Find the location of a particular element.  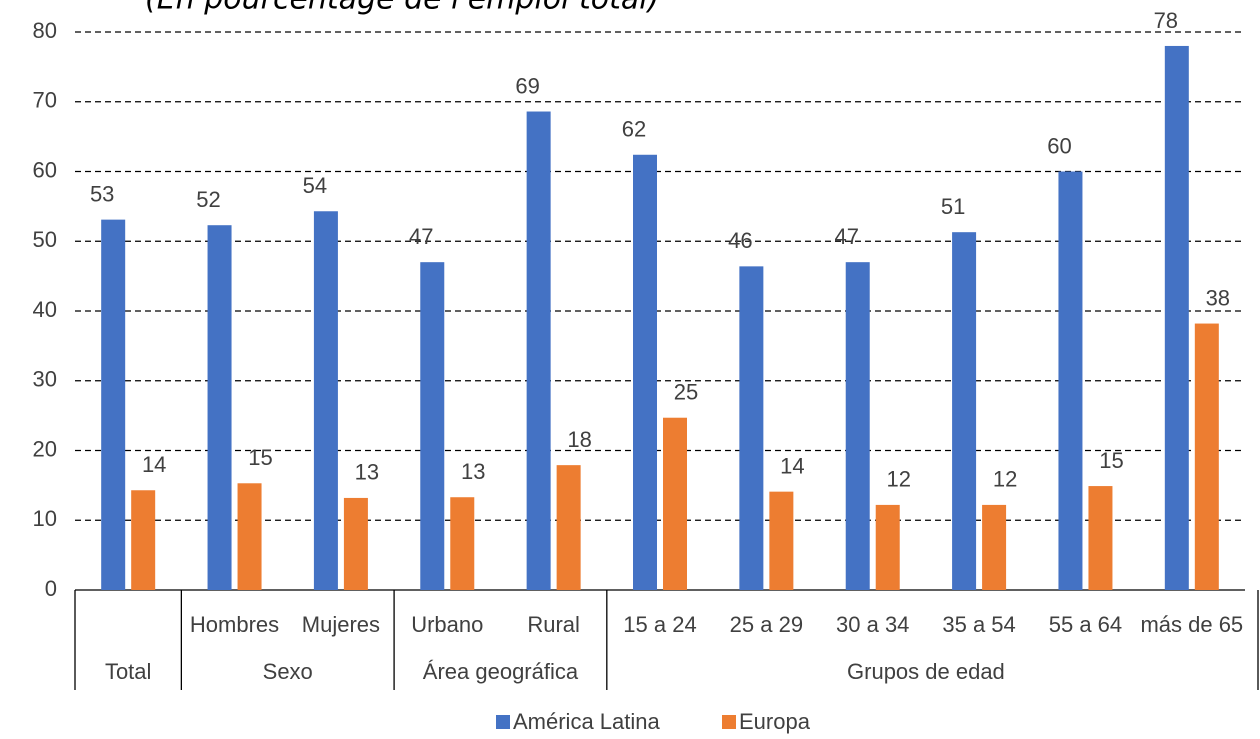

y-tick-label: 60 is located at coordinates (45, 169).